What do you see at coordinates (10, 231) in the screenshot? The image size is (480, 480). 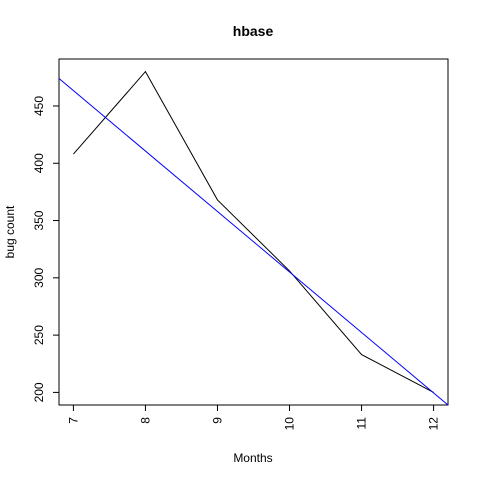 I see `y-axis-label: bug count` at bounding box center [10, 231].